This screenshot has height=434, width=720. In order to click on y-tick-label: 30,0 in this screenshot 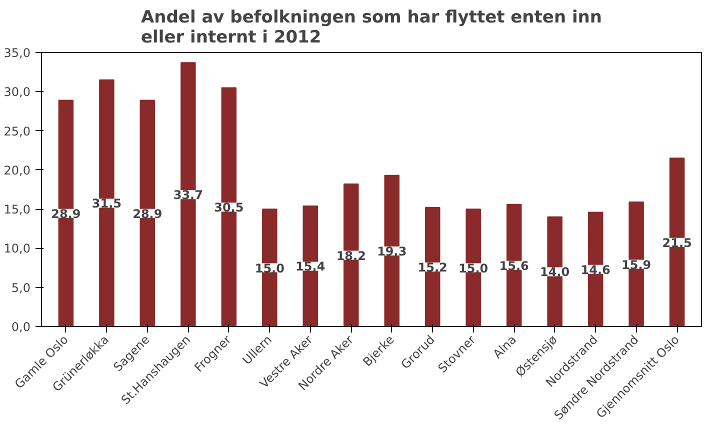, I will do `click(17, 92)`.